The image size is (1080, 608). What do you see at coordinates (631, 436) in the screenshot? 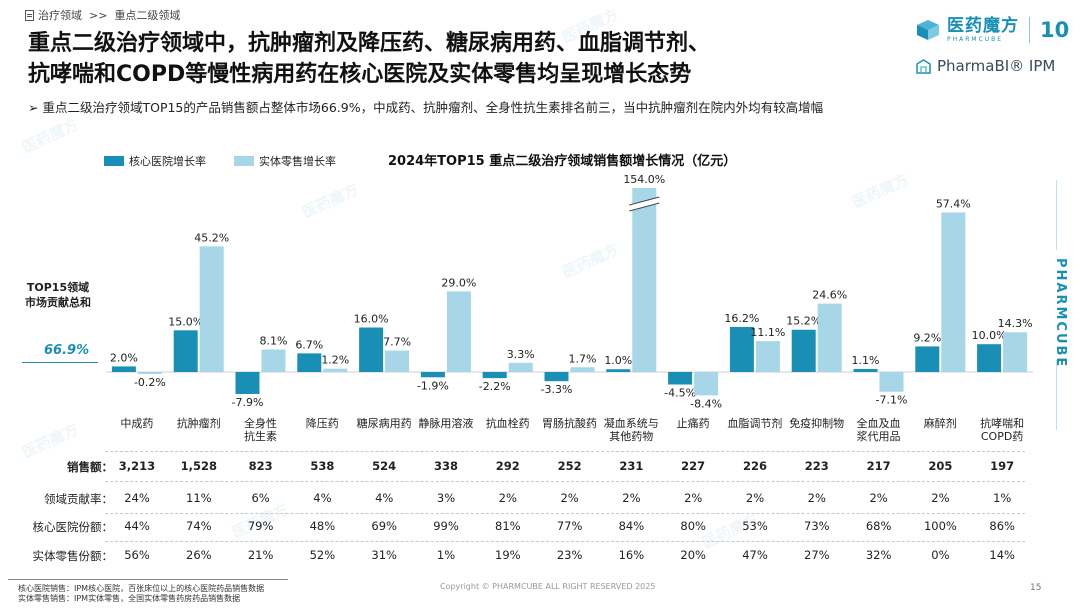
I see `category-label: 其他药物` at bounding box center [631, 436].